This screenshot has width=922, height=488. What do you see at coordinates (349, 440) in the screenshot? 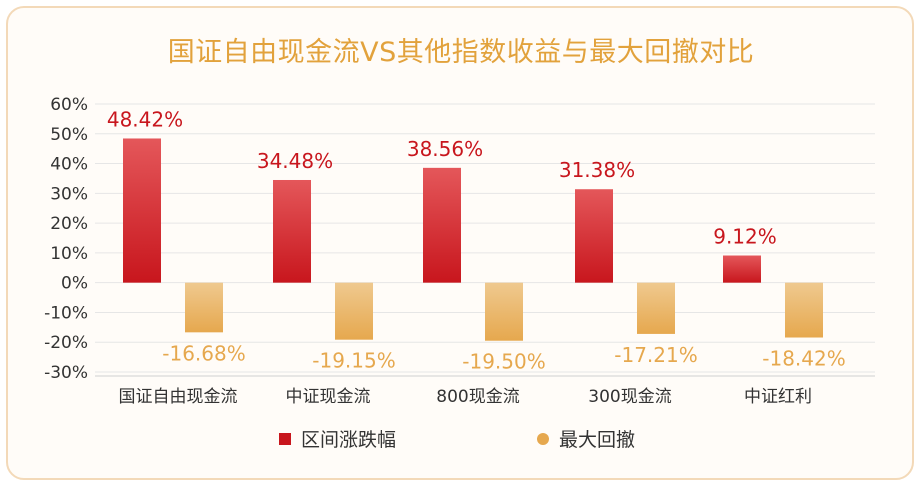
I see `legend-label-gain: 区间涨跌幅` at bounding box center [349, 440].